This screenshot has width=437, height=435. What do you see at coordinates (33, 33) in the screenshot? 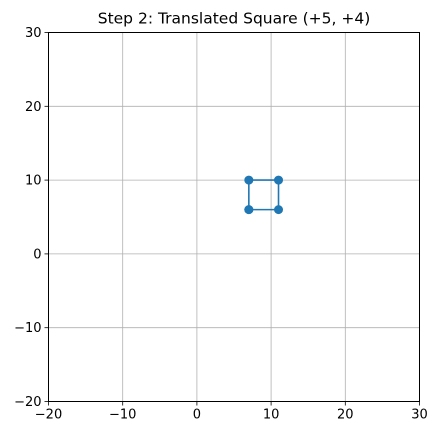
I see `y-tick-label: 30` at bounding box center [33, 33].